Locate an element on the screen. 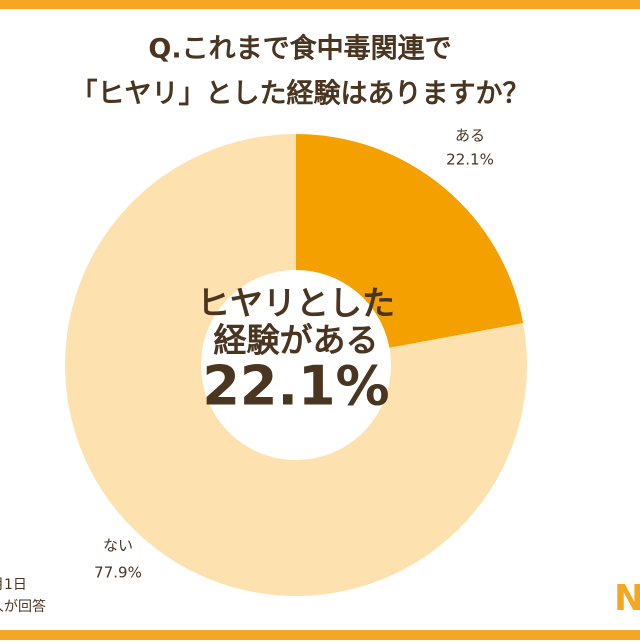 This screenshot has width=640, height=644. note: 月1日 is located at coordinates (13, 585).